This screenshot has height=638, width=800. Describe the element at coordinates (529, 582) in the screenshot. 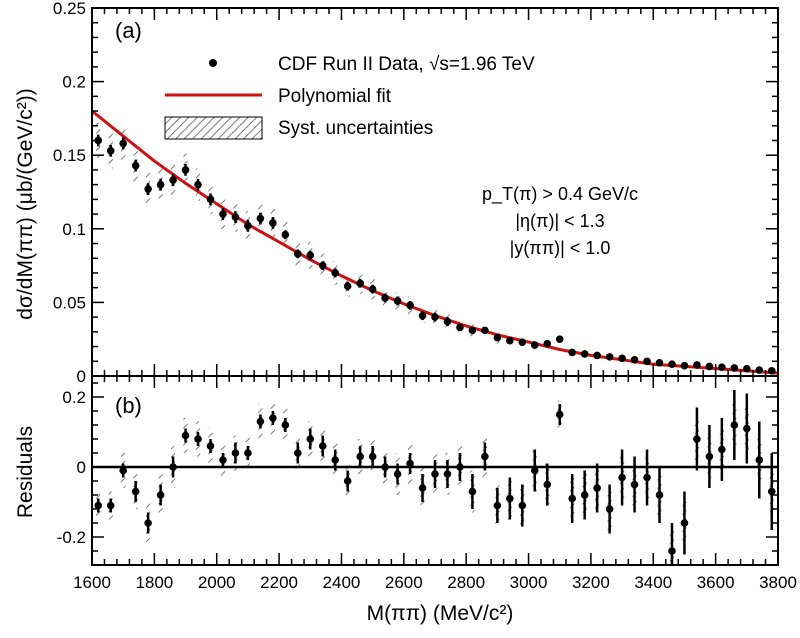

I see `xtick-label-7: 3000` at that location.